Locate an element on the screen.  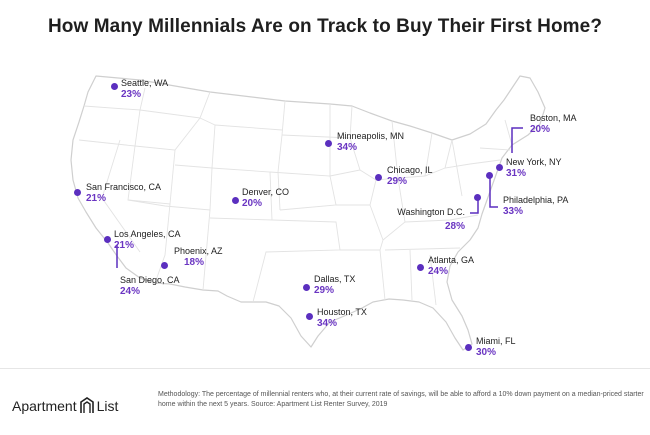
city-percent: 33% is located at coordinates (513, 211).